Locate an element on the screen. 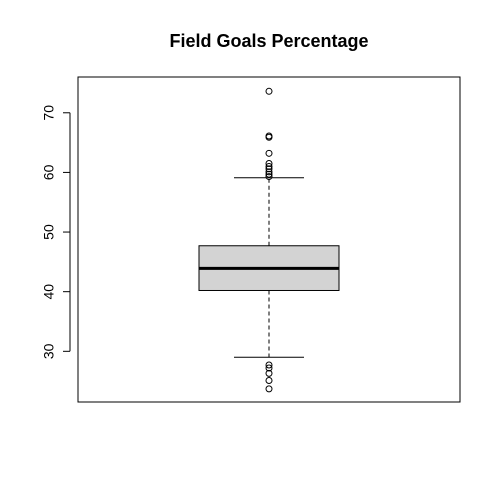 This screenshot has height=500, width=500. y-tick-label: 30 is located at coordinates (49, 351).